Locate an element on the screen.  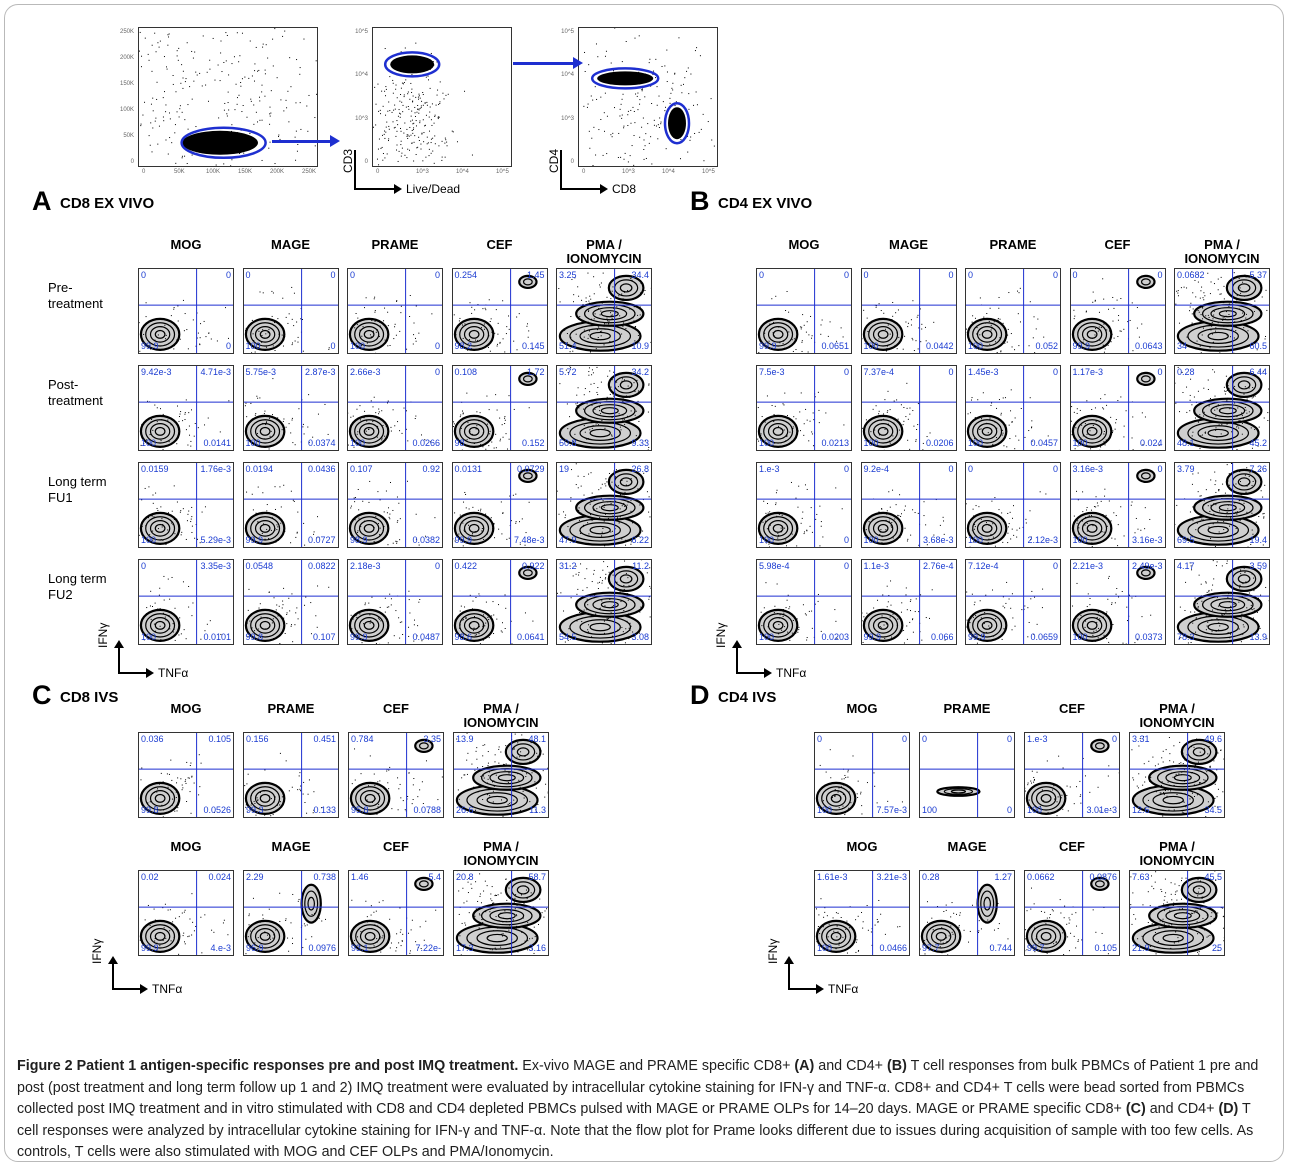
panel_a-plot-r1-c0: 9.42e-3 4.71e-3 100 0.0141 is located at coordinates (186, 408).